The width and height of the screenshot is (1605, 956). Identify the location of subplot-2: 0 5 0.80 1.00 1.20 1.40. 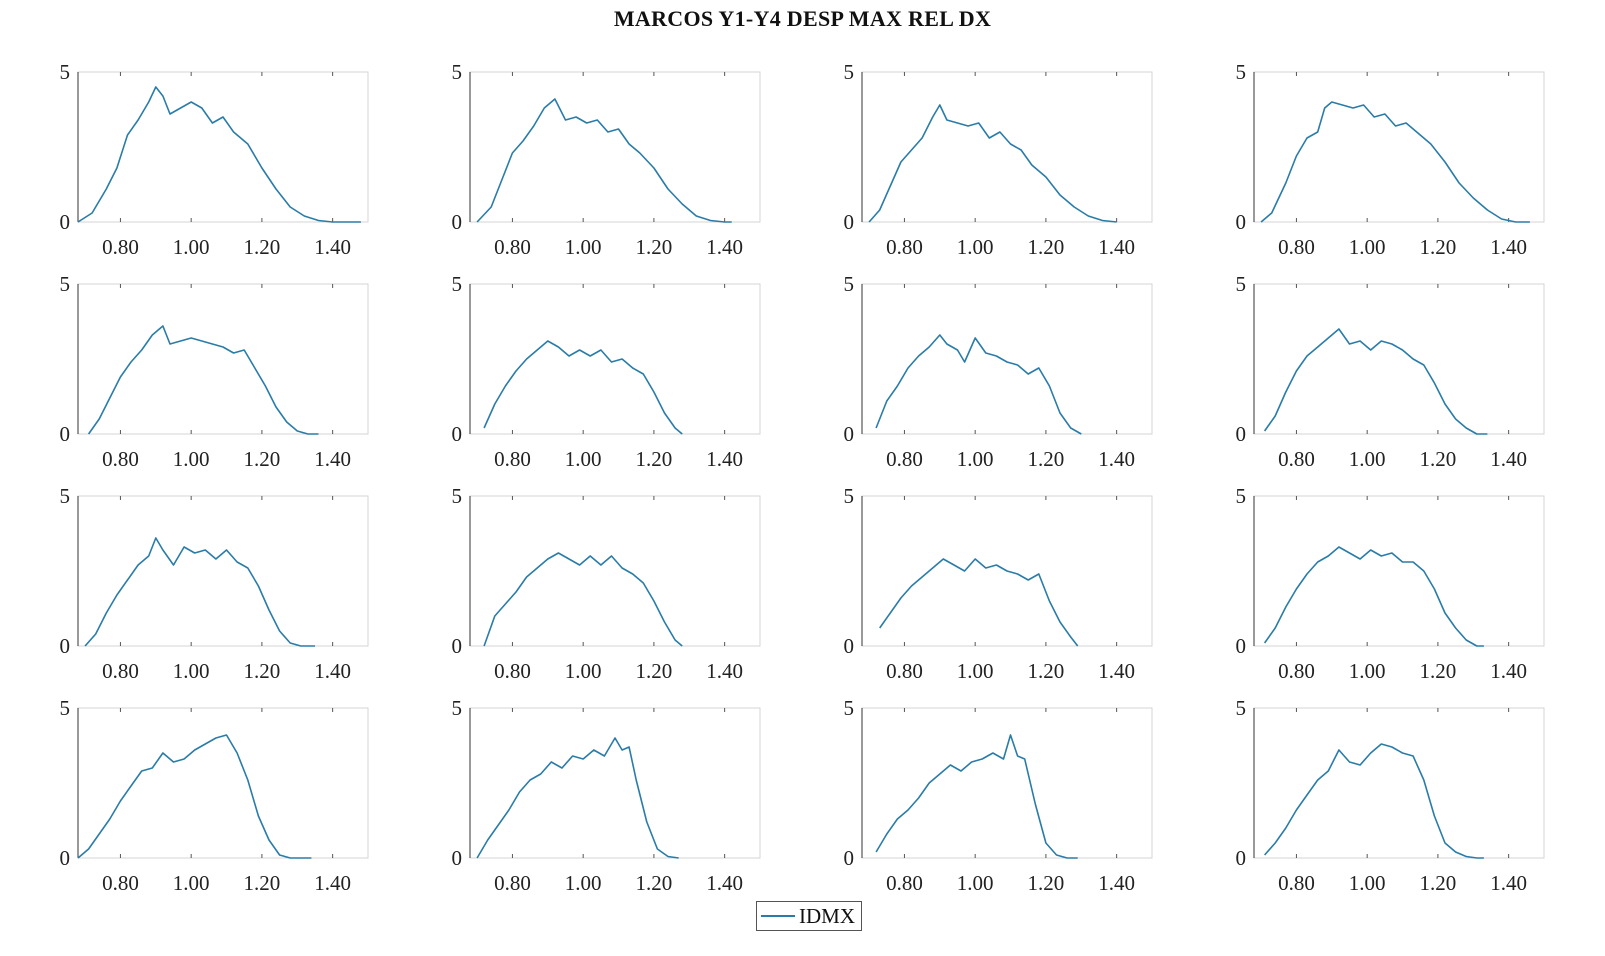
(606, 159).